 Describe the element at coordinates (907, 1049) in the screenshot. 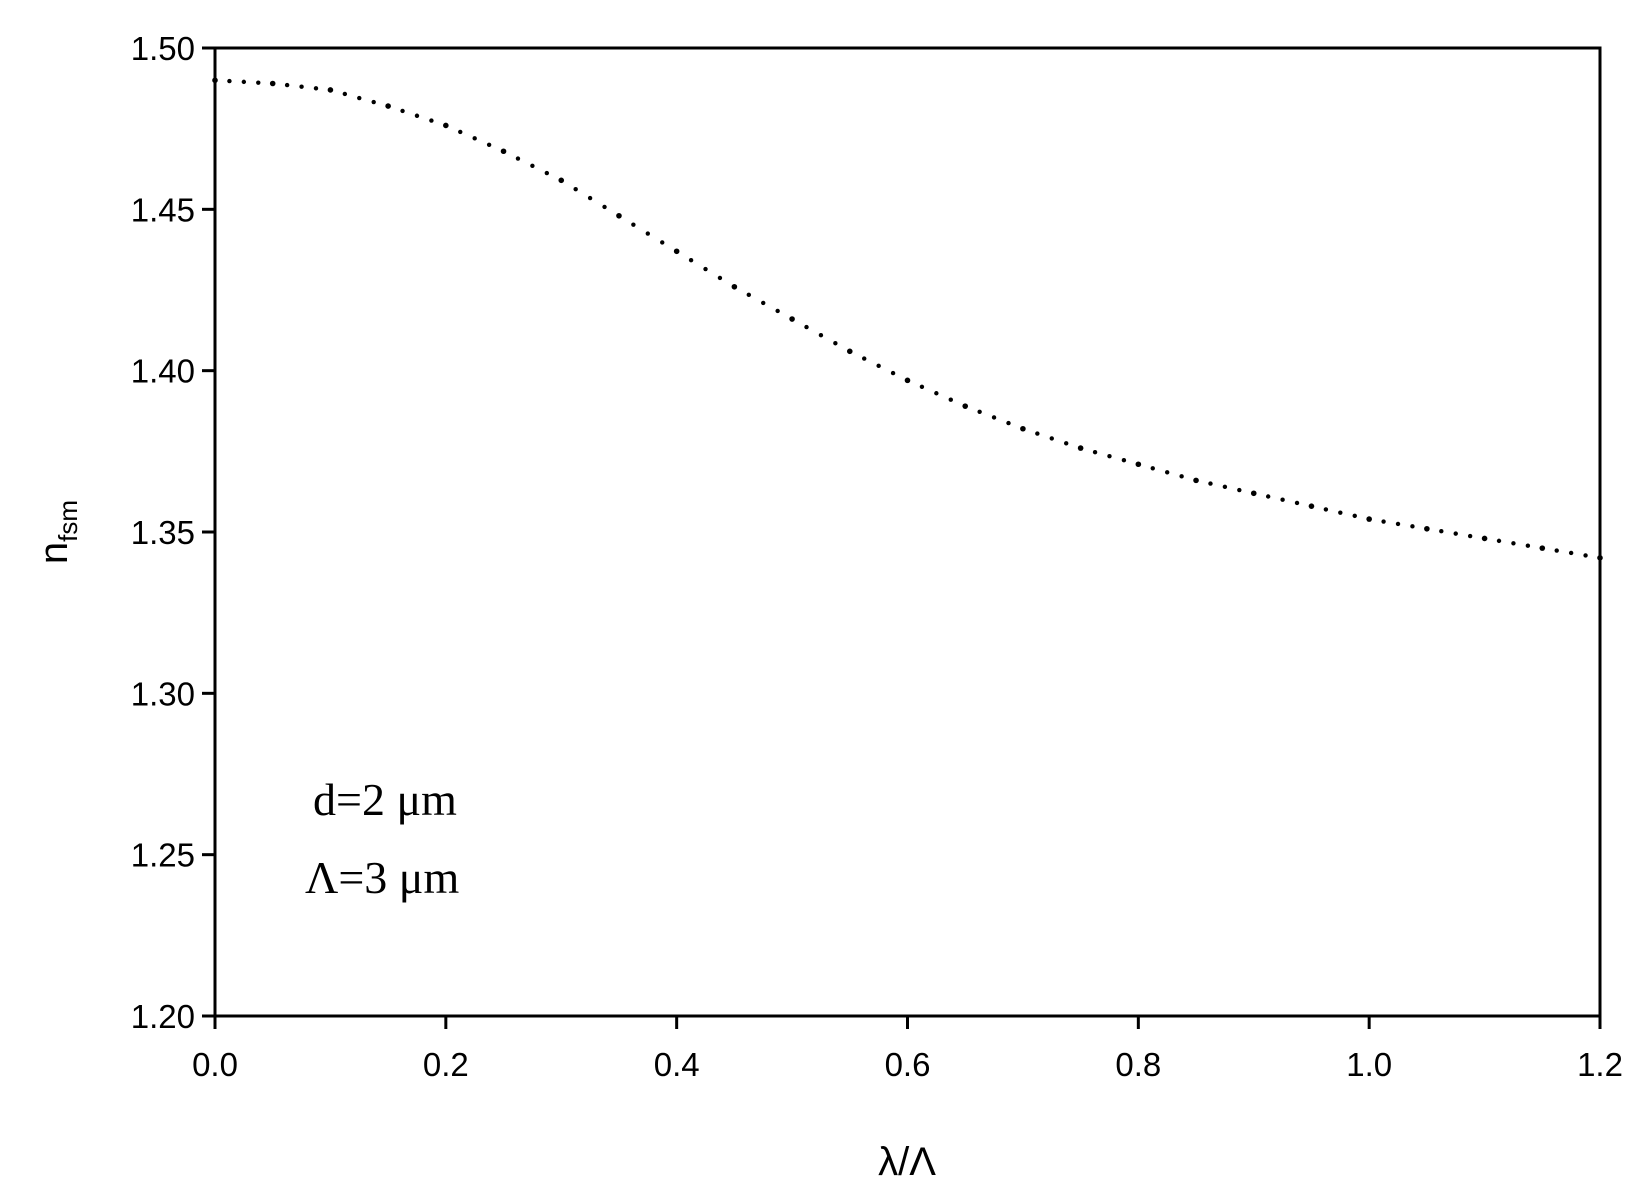

I see `x-axis-ticks: 0.0 0.2 0.4 0.6 0.8 1.0 1.2` at that location.